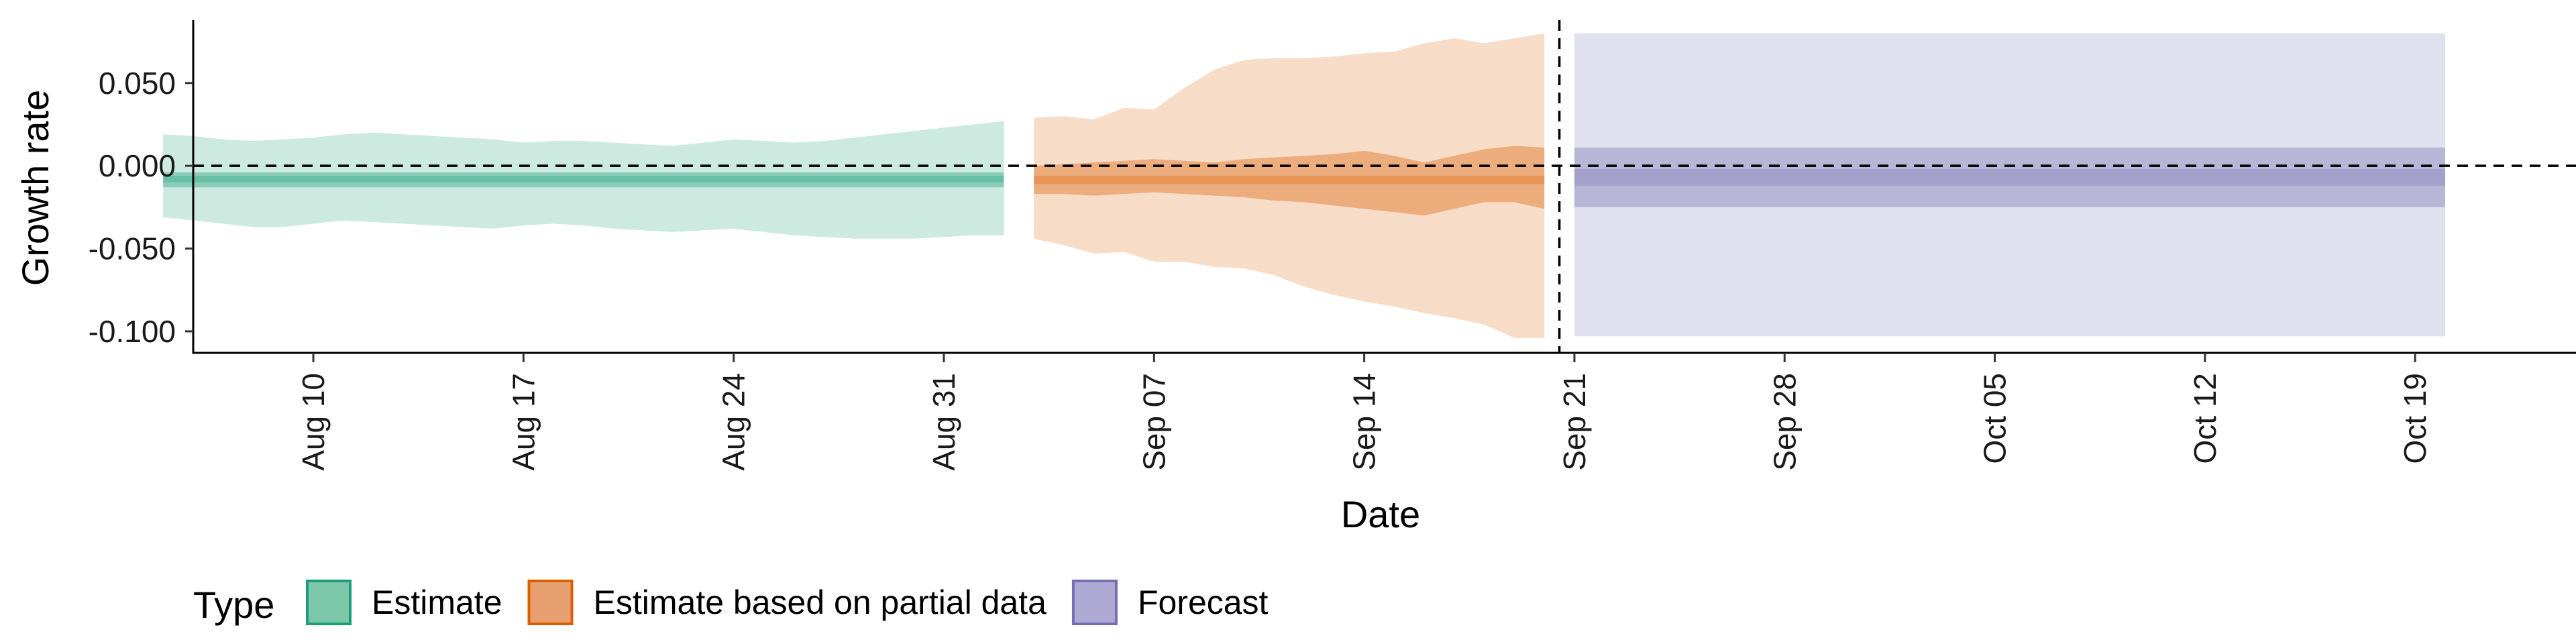 Image resolution: width=2576 pixels, height=644 pixels. I want to click on x-tick-label: Sep 14, so click(1364, 422).